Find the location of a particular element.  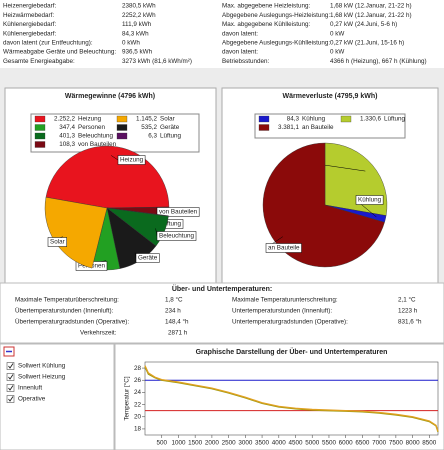

energy-value: 1,68 kW (12.Januar, 21-22 h) is located at coordinates (371, 6).